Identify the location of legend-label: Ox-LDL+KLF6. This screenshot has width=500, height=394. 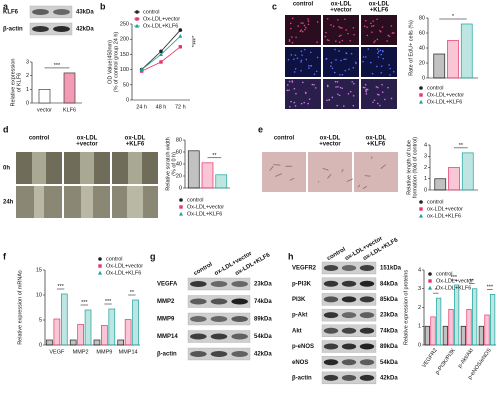
(453, 288).